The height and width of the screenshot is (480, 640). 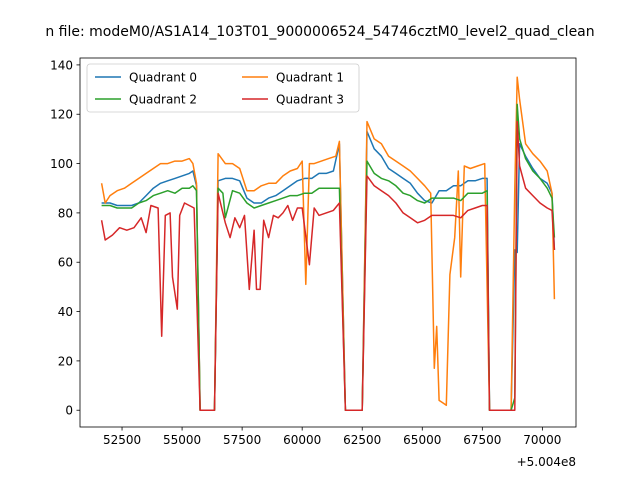 What do you see at coordinates (182, 440) in the screenshot?
I see `x-tick-label: 55000` at bounding box center [182, 440].